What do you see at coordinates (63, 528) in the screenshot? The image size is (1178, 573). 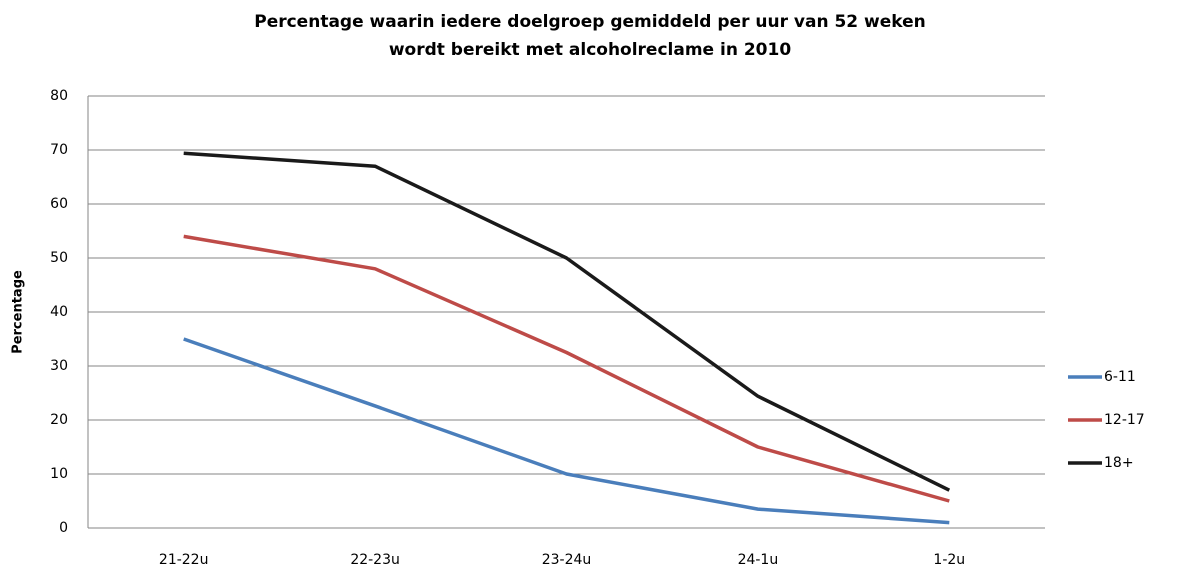 I see `y-tick-label: 0` at bounding box center [63, 528].